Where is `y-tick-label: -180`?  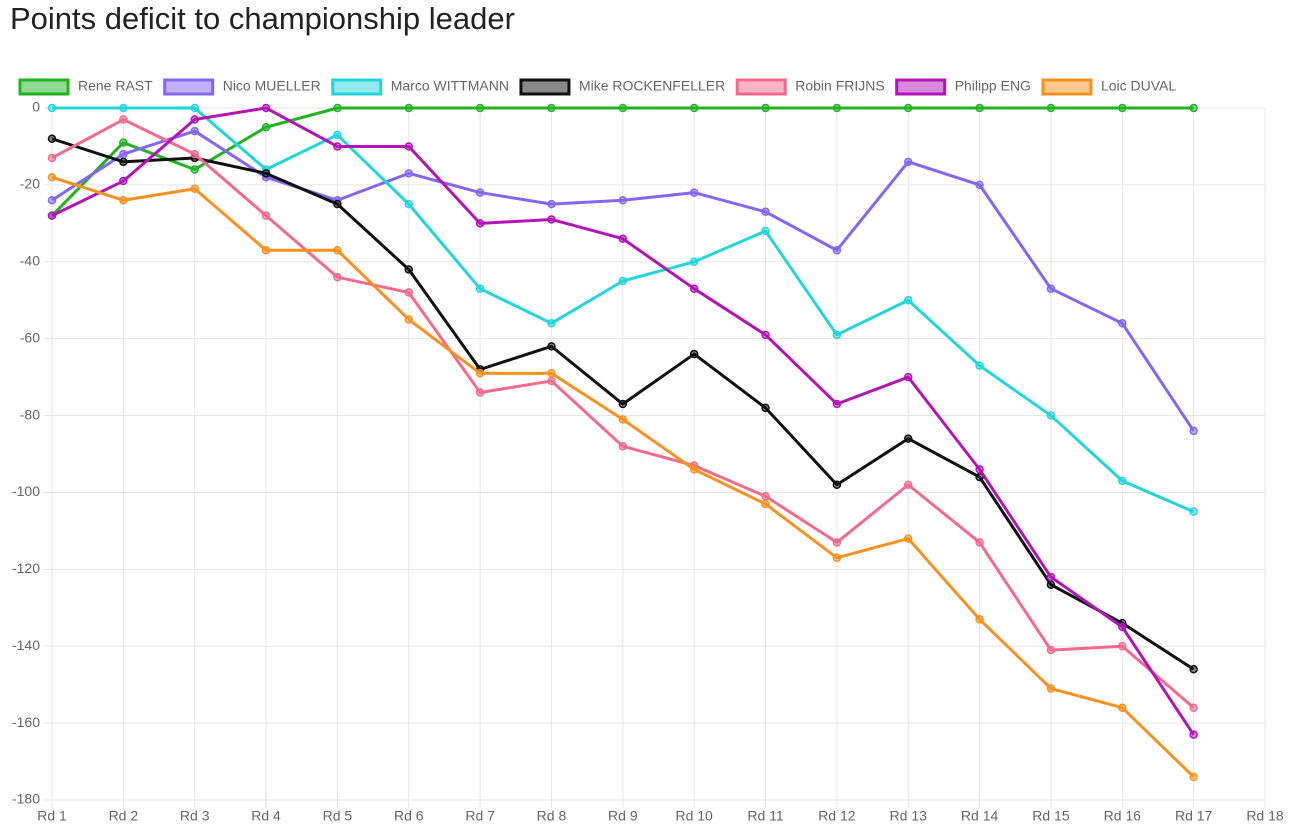
y-tick-label: -180 is located at coordinates (26, 799).